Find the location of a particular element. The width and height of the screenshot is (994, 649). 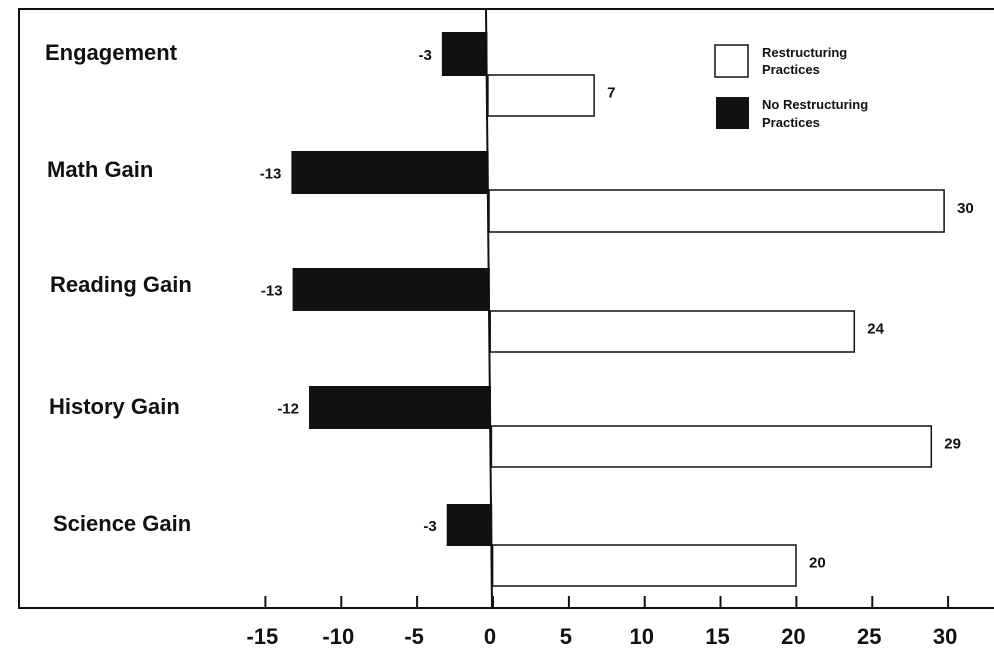

bar-restructuring-engagement is located at coordinates (541, 95).